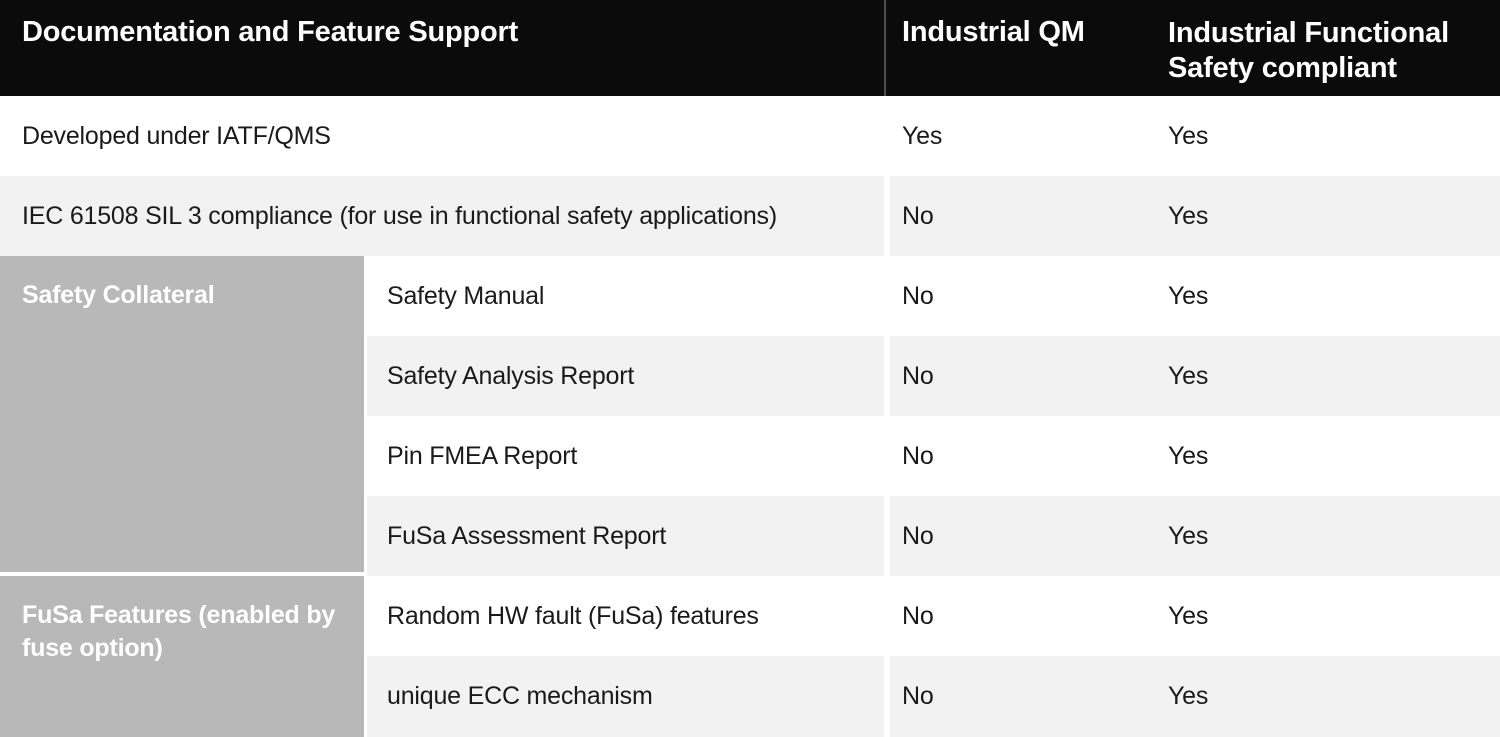 This screenshot has height=737, width=1500. I want to click on table-row: FuSa Assessment Report No Yes, so click(933, 536).